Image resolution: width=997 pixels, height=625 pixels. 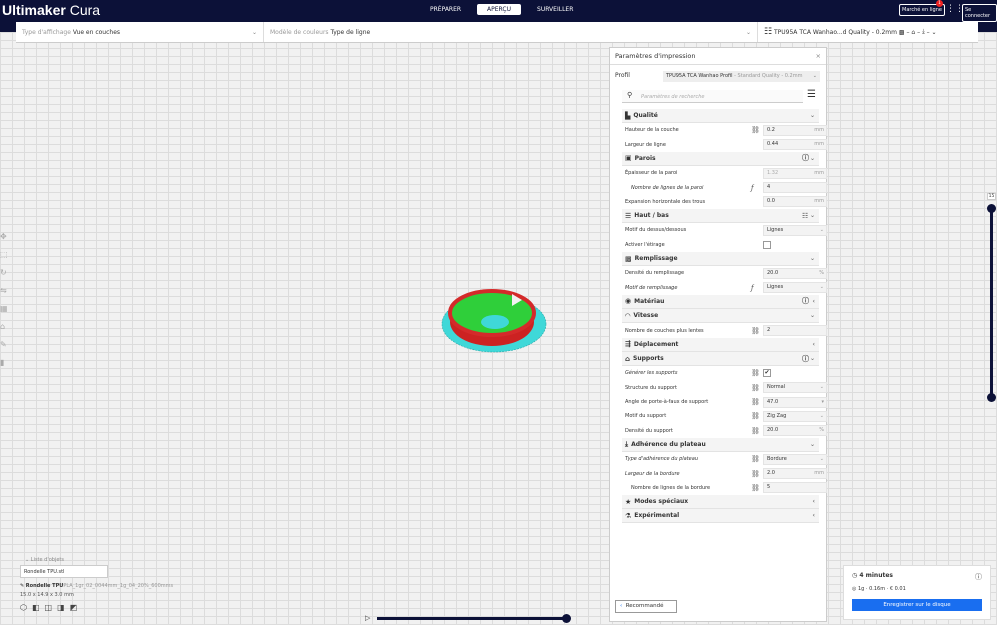 I want to click on setting-value-field: 0.44 mm, so click(x=795, y=145).